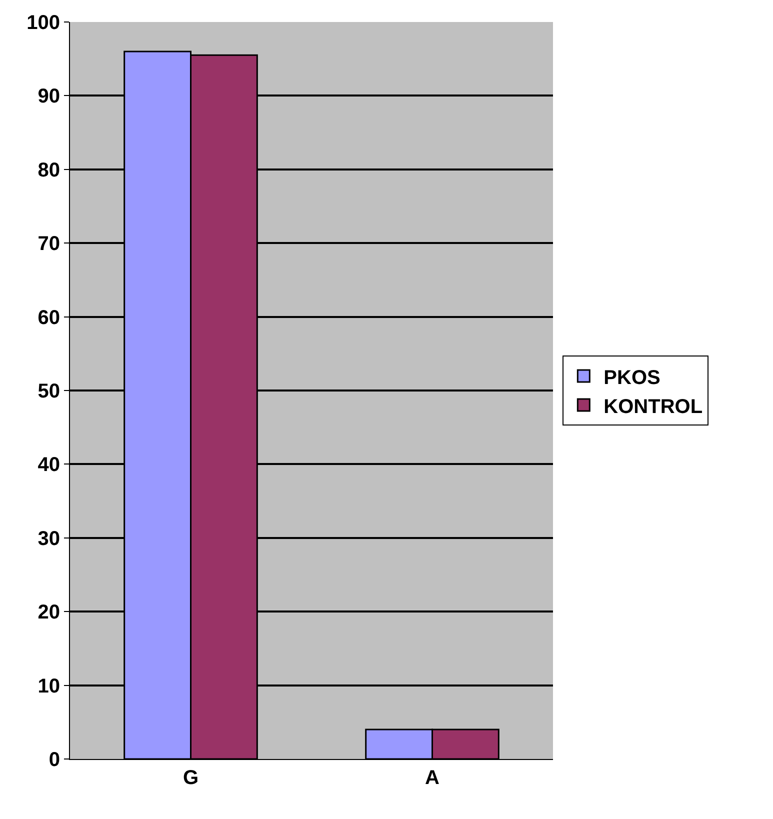 The width and height of the screenshot is (773, 819). What do you see at coordinates (43, 23) in the screenshot?
I see `y-tick-label: 100` at bounding box center [43, 23].